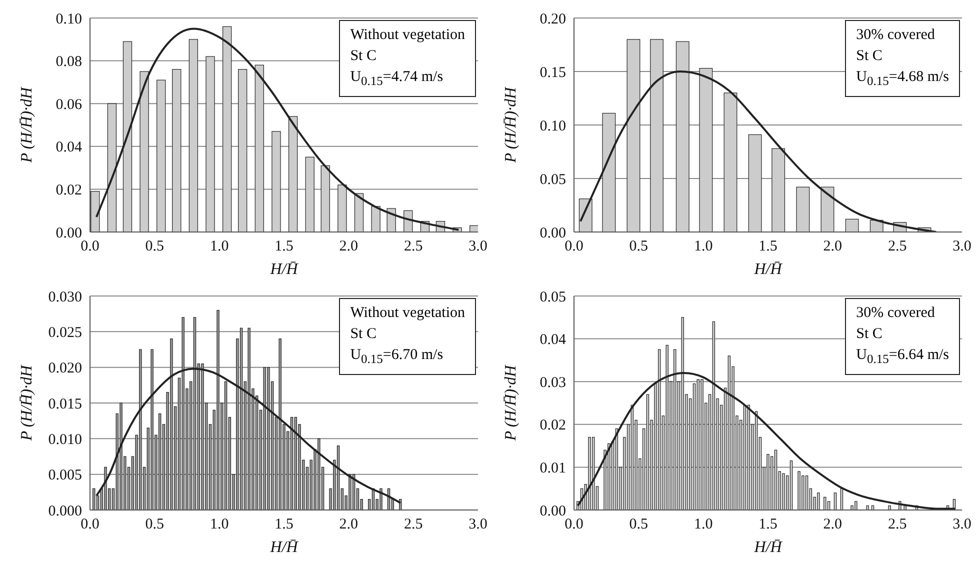 The height and width of the screenshot is (563, 976). I want to click on y-tick-label: 0.030, so click(65, 297).